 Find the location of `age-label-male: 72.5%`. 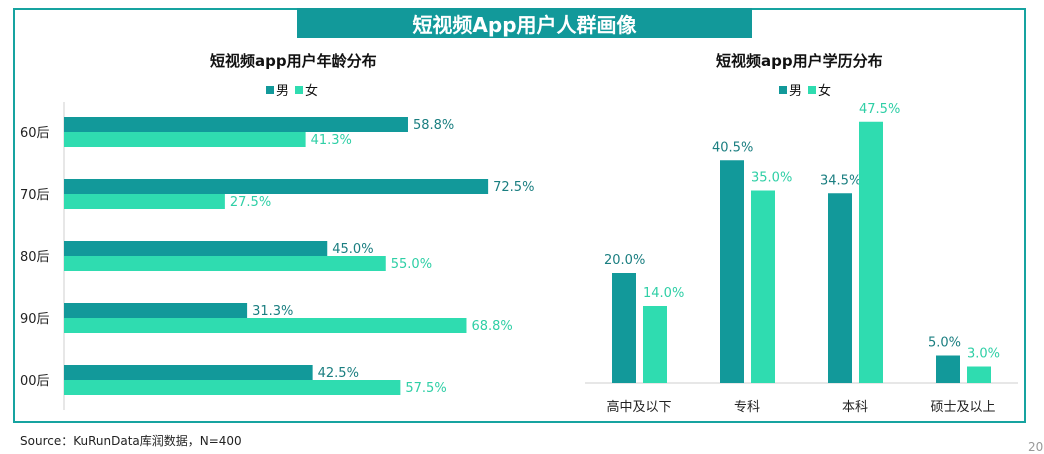

age-label-male: 72.5% is located at coordinates (513, 187).